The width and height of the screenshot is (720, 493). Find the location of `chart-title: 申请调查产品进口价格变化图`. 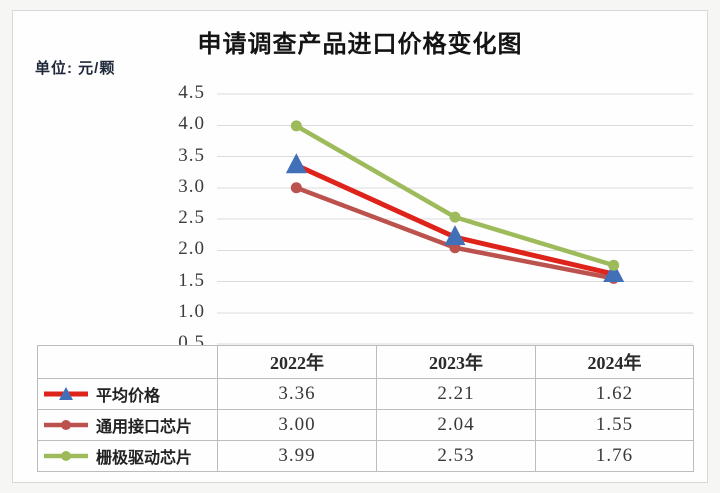

chart-title: 申请调查产品进口价格变化图 is located at coordinates (360, 44).